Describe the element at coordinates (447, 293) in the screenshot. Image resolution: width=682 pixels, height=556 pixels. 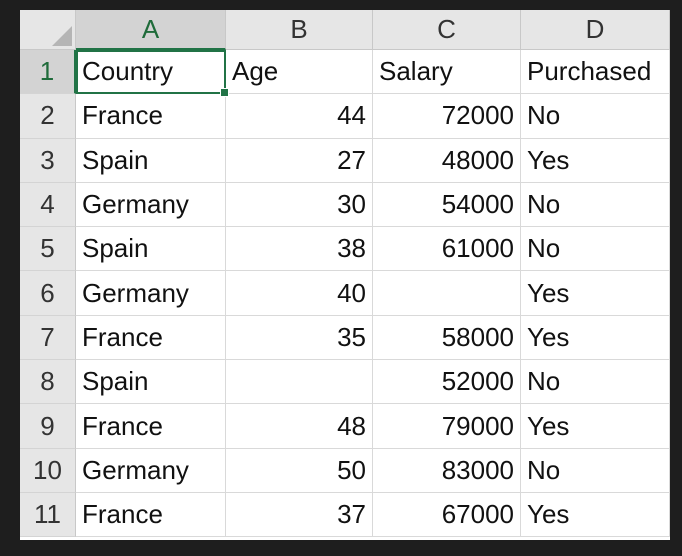
I see `cell-c6` at that location.